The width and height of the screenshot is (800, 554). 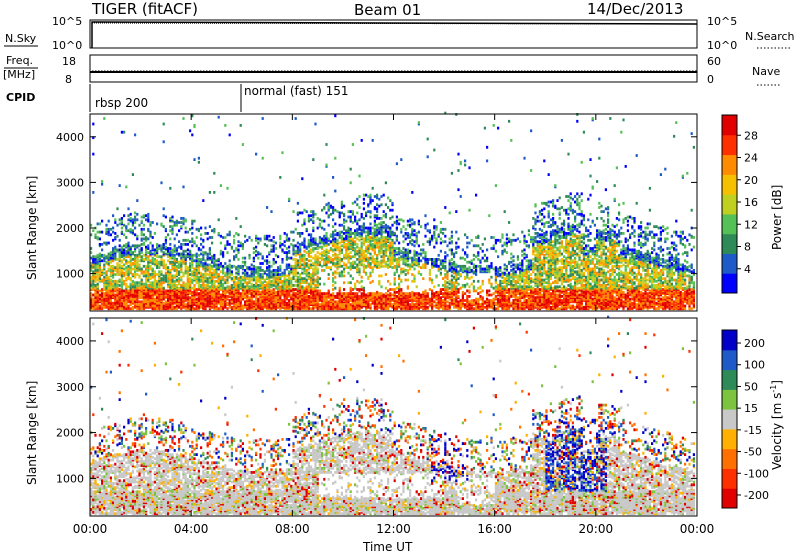 What do you see at coordinates (635, 9) in the screenshot?
I see `date-label: 14/Dec/2013` at bounding box center [635, 9].